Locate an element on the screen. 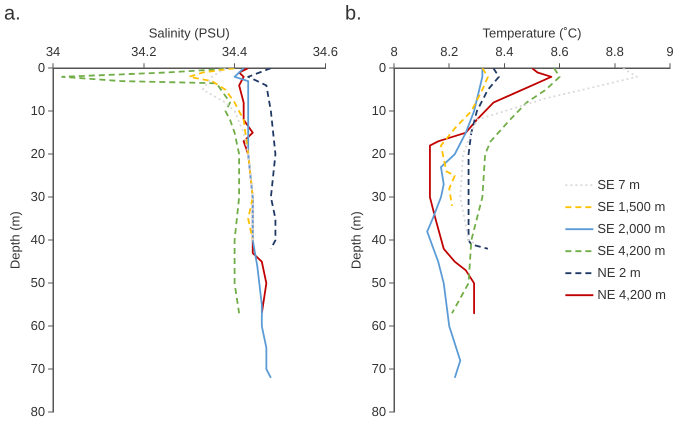 Image resolution: width=683 pixels, height=423 pixels. x-tick-label: 34.4 is located at coordinates (235, 51).